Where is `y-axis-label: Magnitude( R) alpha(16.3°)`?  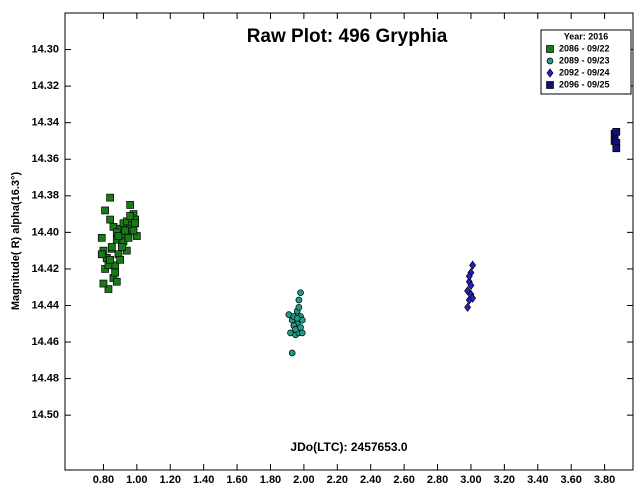
y-axis-label: Magnitude( R) alpha(16.3°) is located at coordinates (16, 241).